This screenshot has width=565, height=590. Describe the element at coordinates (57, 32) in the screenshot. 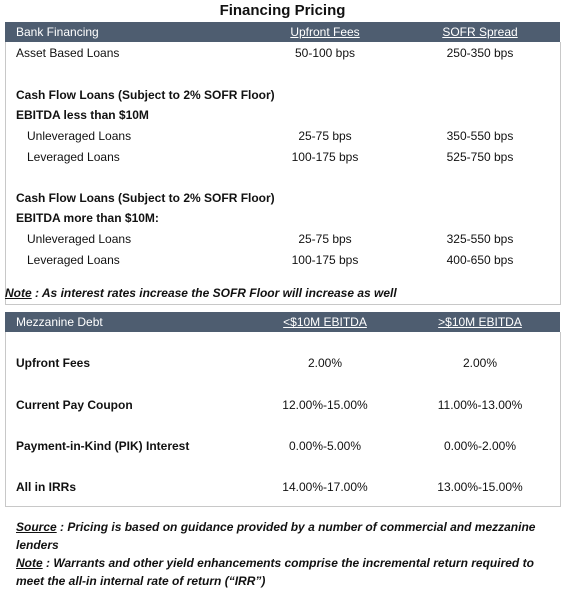

I see `header-cell: Bank Financing` at that location.